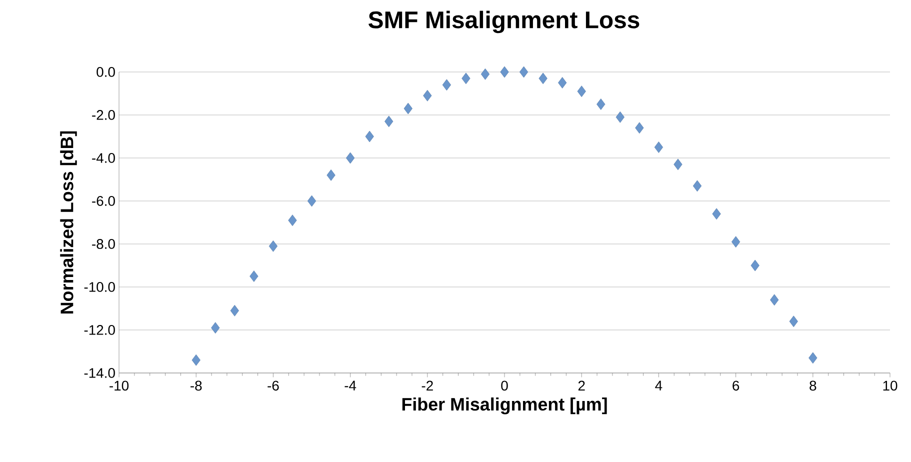 The image size is (911, 462). Describe the element at coordinates (658, 385) in the screenshot. I see `x-tick-label: 4` at that location.